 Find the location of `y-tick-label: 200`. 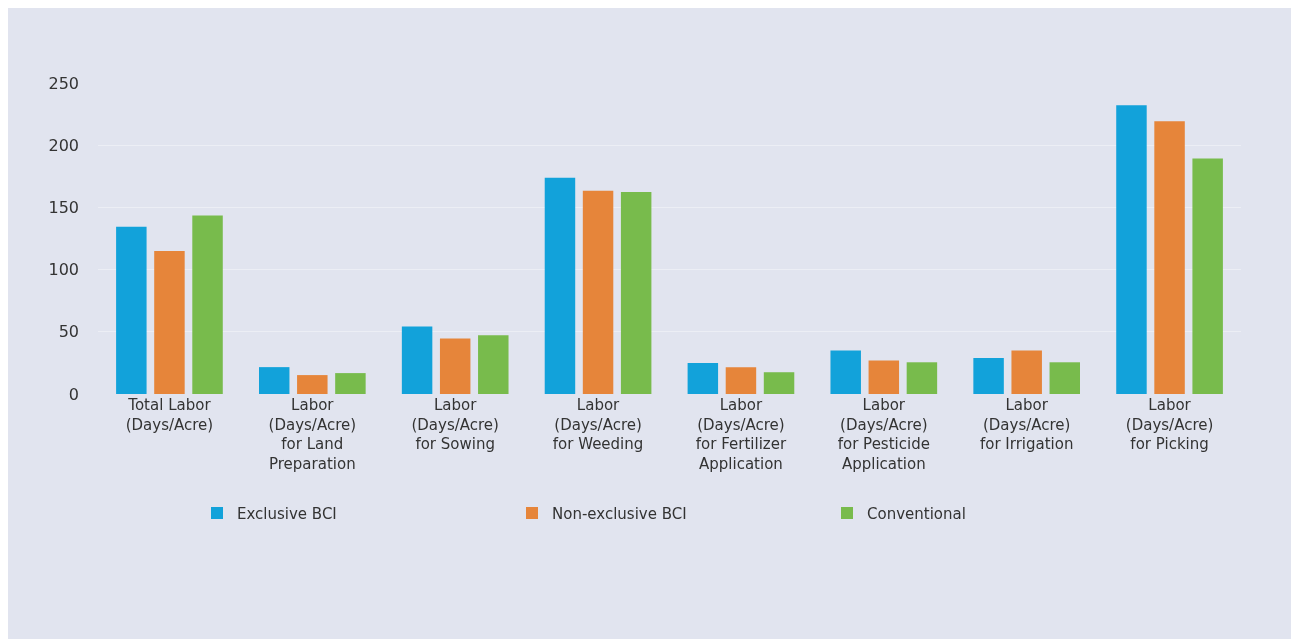

y-tick-label: 200 is located at coordinates (63, 145).